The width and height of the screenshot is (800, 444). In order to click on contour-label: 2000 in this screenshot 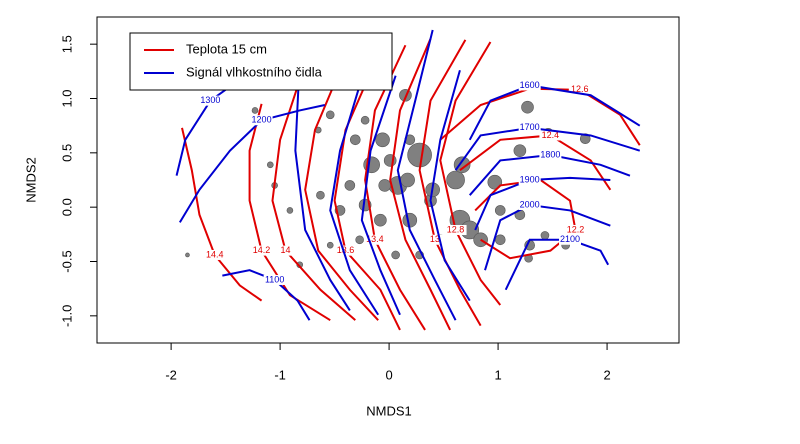, I will do `click(530, 204)`.